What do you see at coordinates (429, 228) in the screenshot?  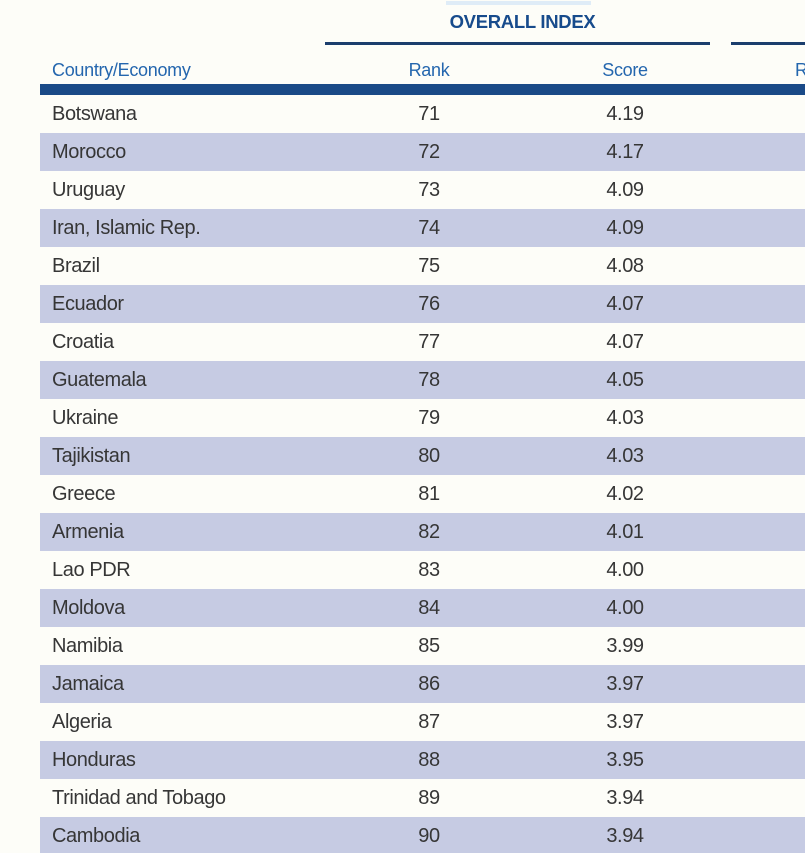 I see `rank-cell: 74` at bounding box center [429, 228].